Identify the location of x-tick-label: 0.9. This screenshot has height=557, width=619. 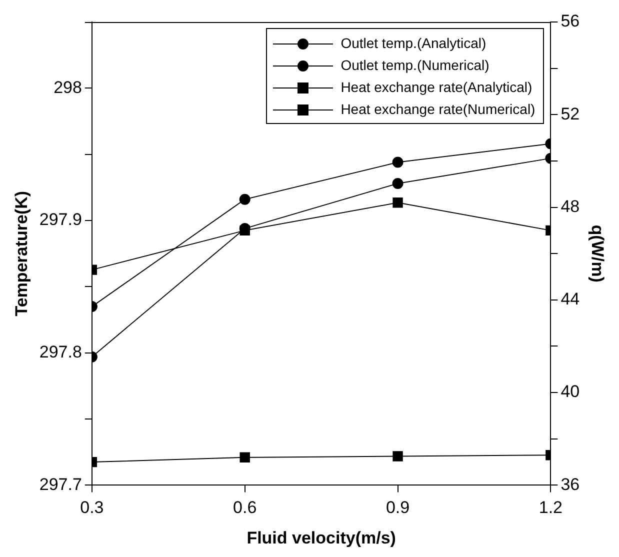
(398, 508).